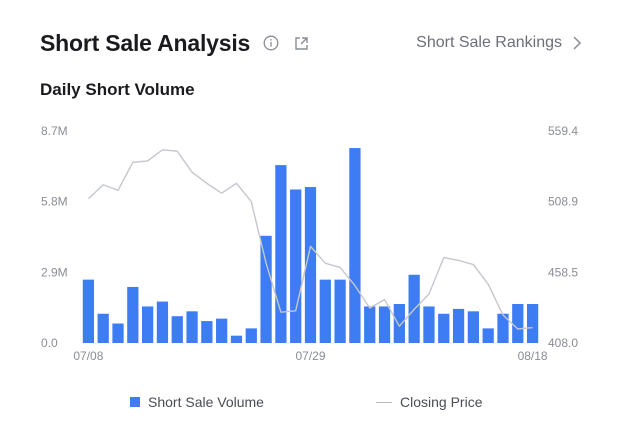 Image resolution: width=626 pixels, height=437 pixels. Describe the element at coordinates (577, 43) in the screenshot. I see `chevron-right-icon` at that location.